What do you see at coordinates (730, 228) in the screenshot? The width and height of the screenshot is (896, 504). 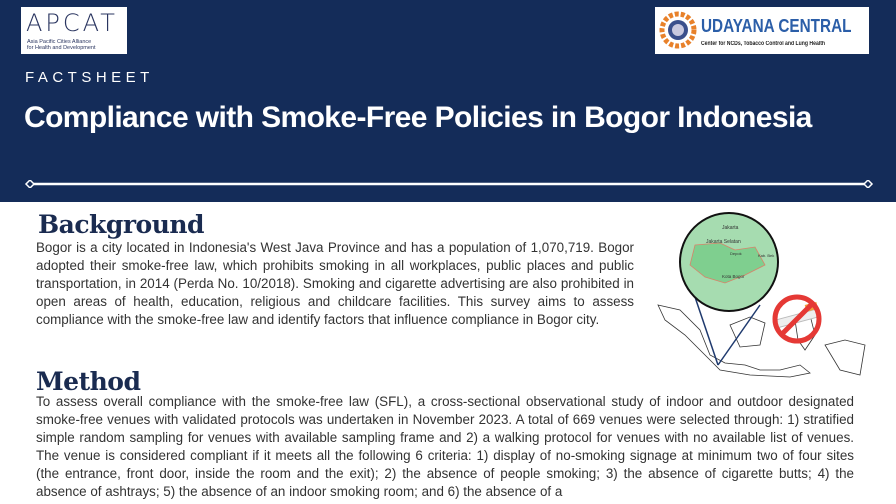 I see `map-label: Jakarta` at bounding box center [730, 228].